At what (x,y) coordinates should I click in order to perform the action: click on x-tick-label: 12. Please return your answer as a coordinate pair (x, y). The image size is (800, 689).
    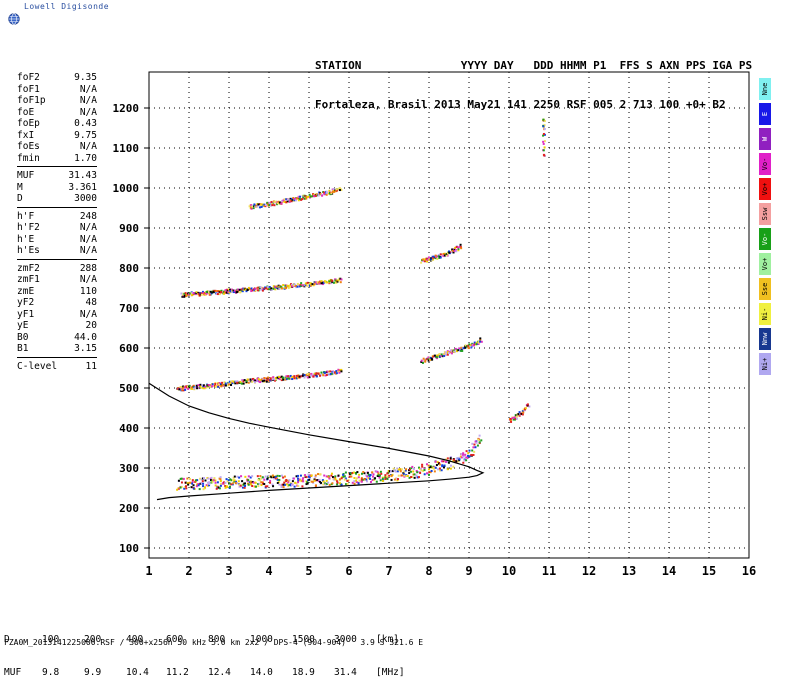
    Looking at the image, I should click on (589, 571).